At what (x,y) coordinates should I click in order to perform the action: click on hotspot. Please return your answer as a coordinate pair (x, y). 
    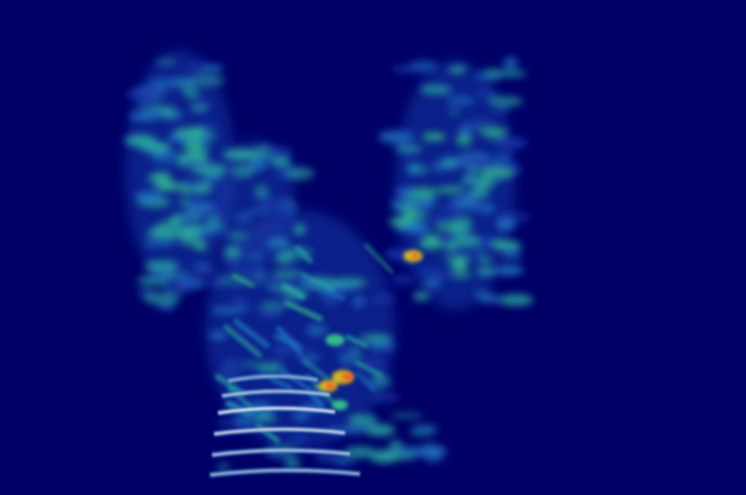
    Looking at the image, I should click on (415, 256).